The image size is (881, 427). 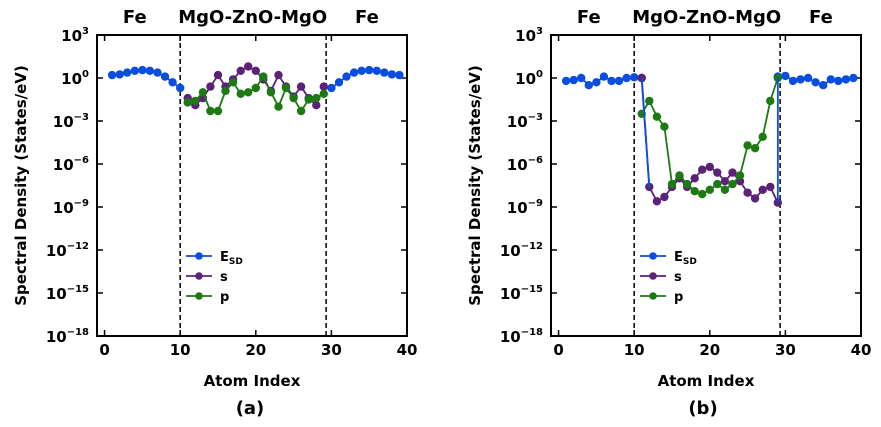 I want to click on panel-label: (a), so click(x=250, y=408).